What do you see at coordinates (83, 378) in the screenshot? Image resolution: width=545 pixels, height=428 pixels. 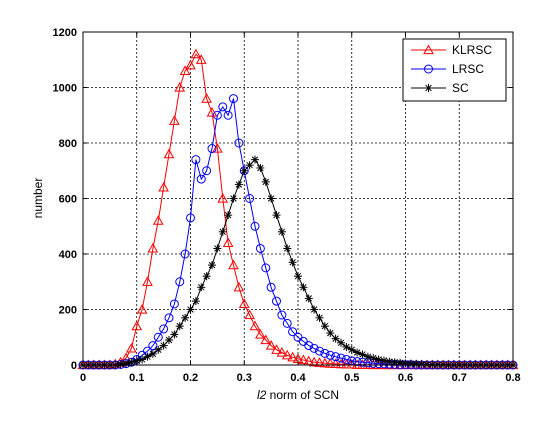 I see `x-tick-label: 0` at bounding box center [83, 378].